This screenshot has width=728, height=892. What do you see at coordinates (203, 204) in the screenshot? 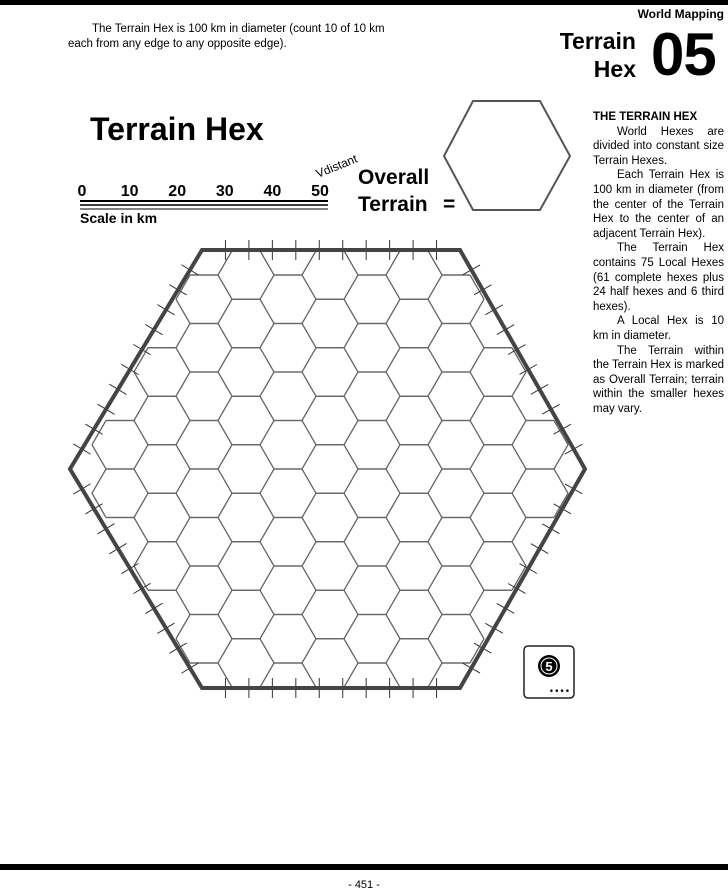
I see `scale-bar: 0 10 20 30 40 50 Scale in km` at bounding box center [203, 204].